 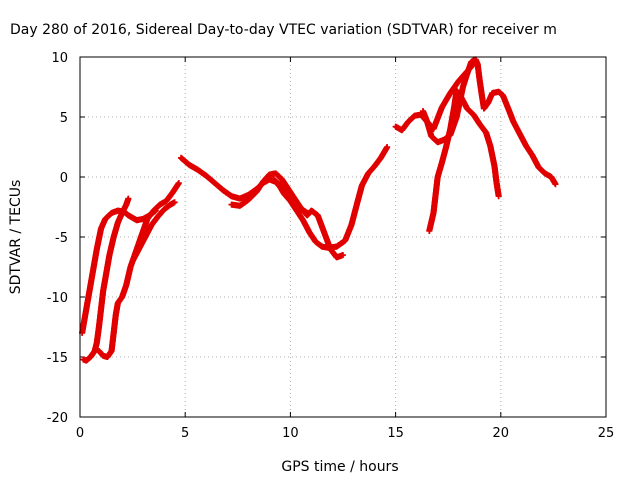 I want to click on x-axis-label: GPS time / hours, so click(x=339, y=467).